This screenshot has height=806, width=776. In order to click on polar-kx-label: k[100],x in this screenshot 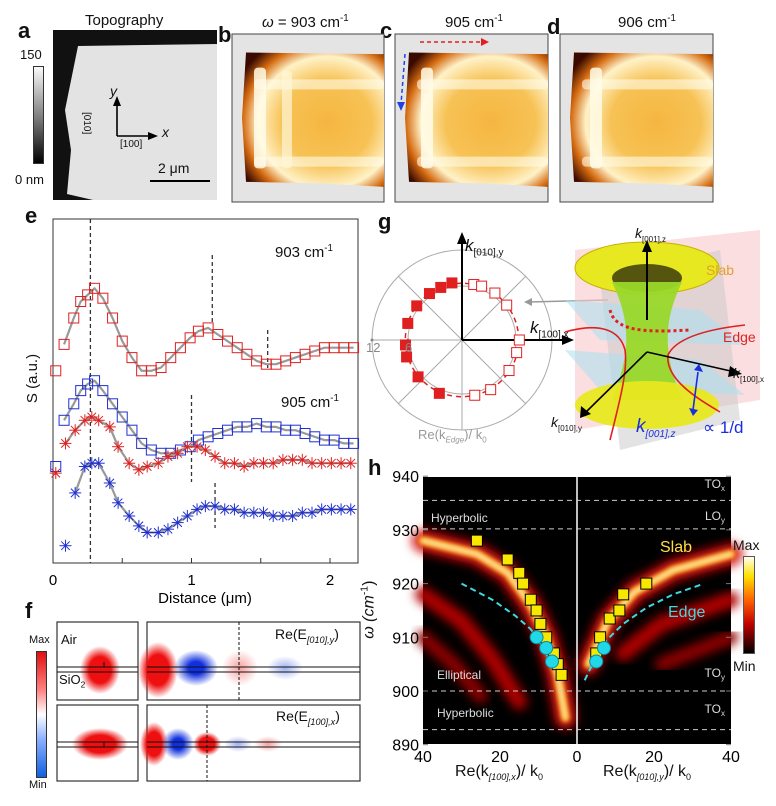, I will do `click(549, 329)`.